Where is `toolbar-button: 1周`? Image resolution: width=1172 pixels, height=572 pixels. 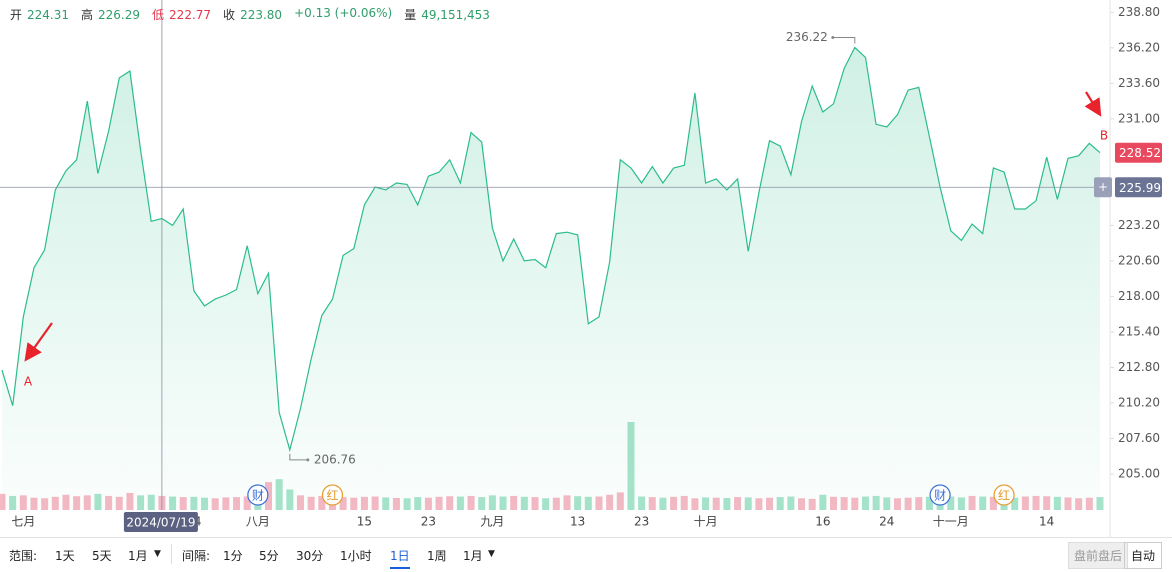
toolbar-button: 1周 is located at coordinates (437, 556).